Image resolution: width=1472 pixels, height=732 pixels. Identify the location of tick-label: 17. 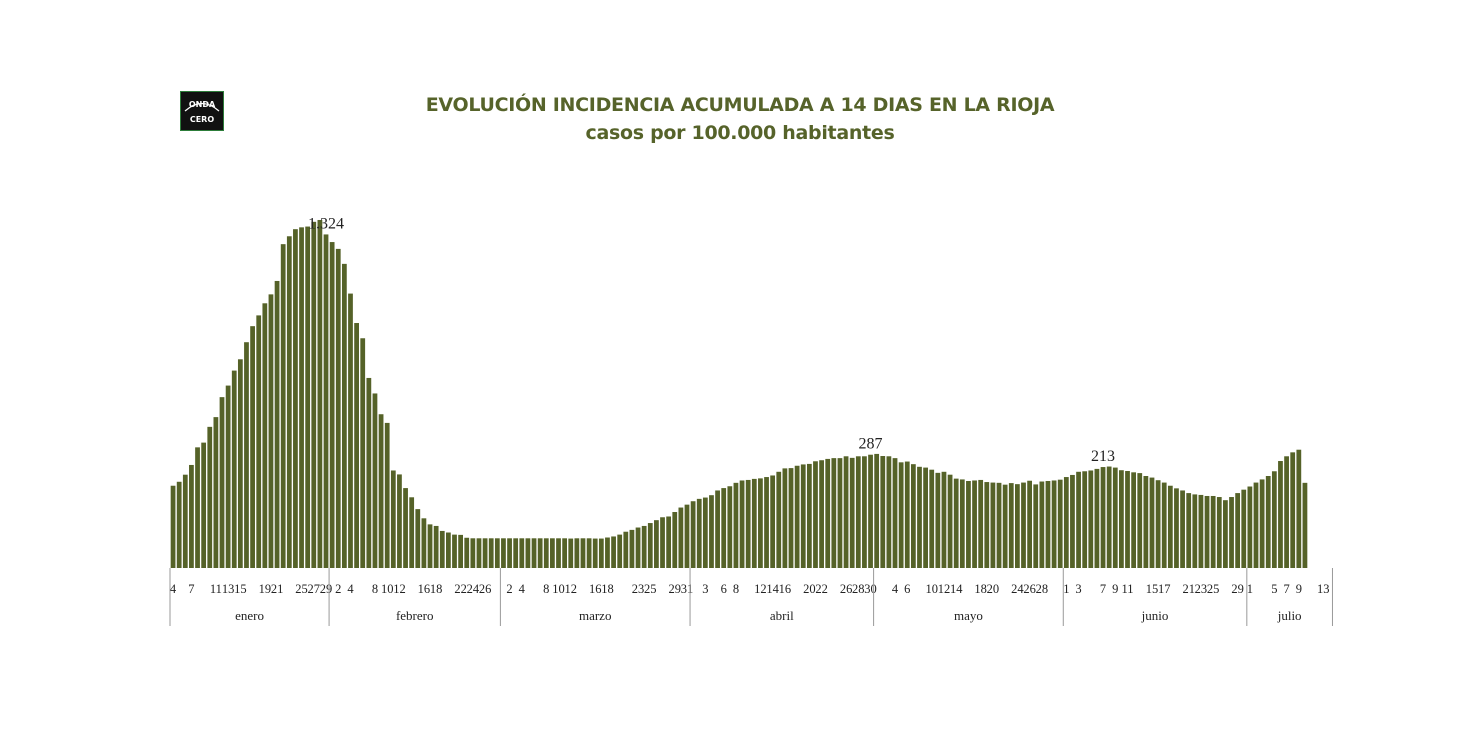
(1164, 589).